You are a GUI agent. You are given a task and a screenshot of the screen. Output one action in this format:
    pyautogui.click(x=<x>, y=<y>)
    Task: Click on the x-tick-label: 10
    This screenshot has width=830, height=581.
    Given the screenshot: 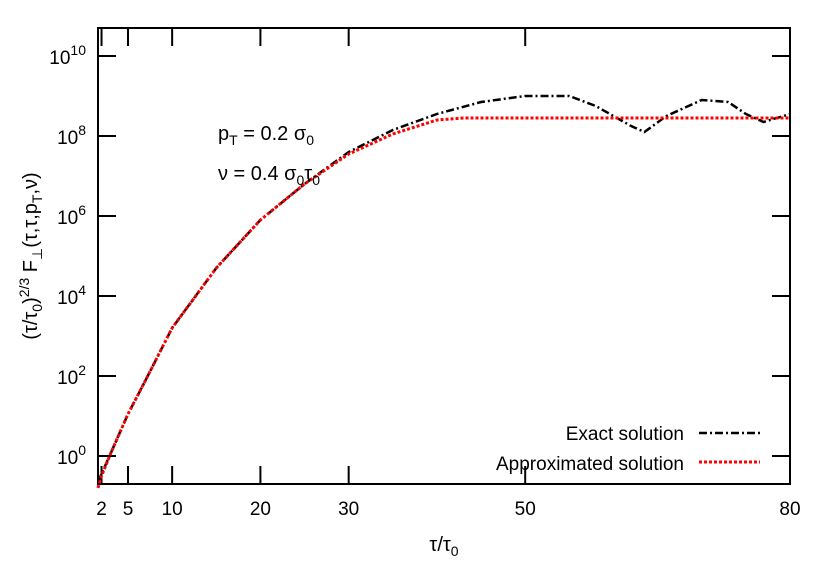 What is the action you would take?
    pyautogui.click(x=172, y=509)
    